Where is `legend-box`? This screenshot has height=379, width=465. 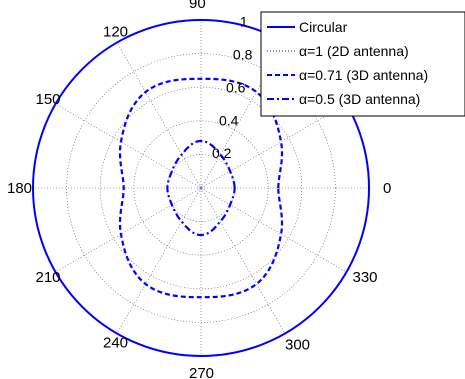
legend-box is located at coordinates (362, 64).